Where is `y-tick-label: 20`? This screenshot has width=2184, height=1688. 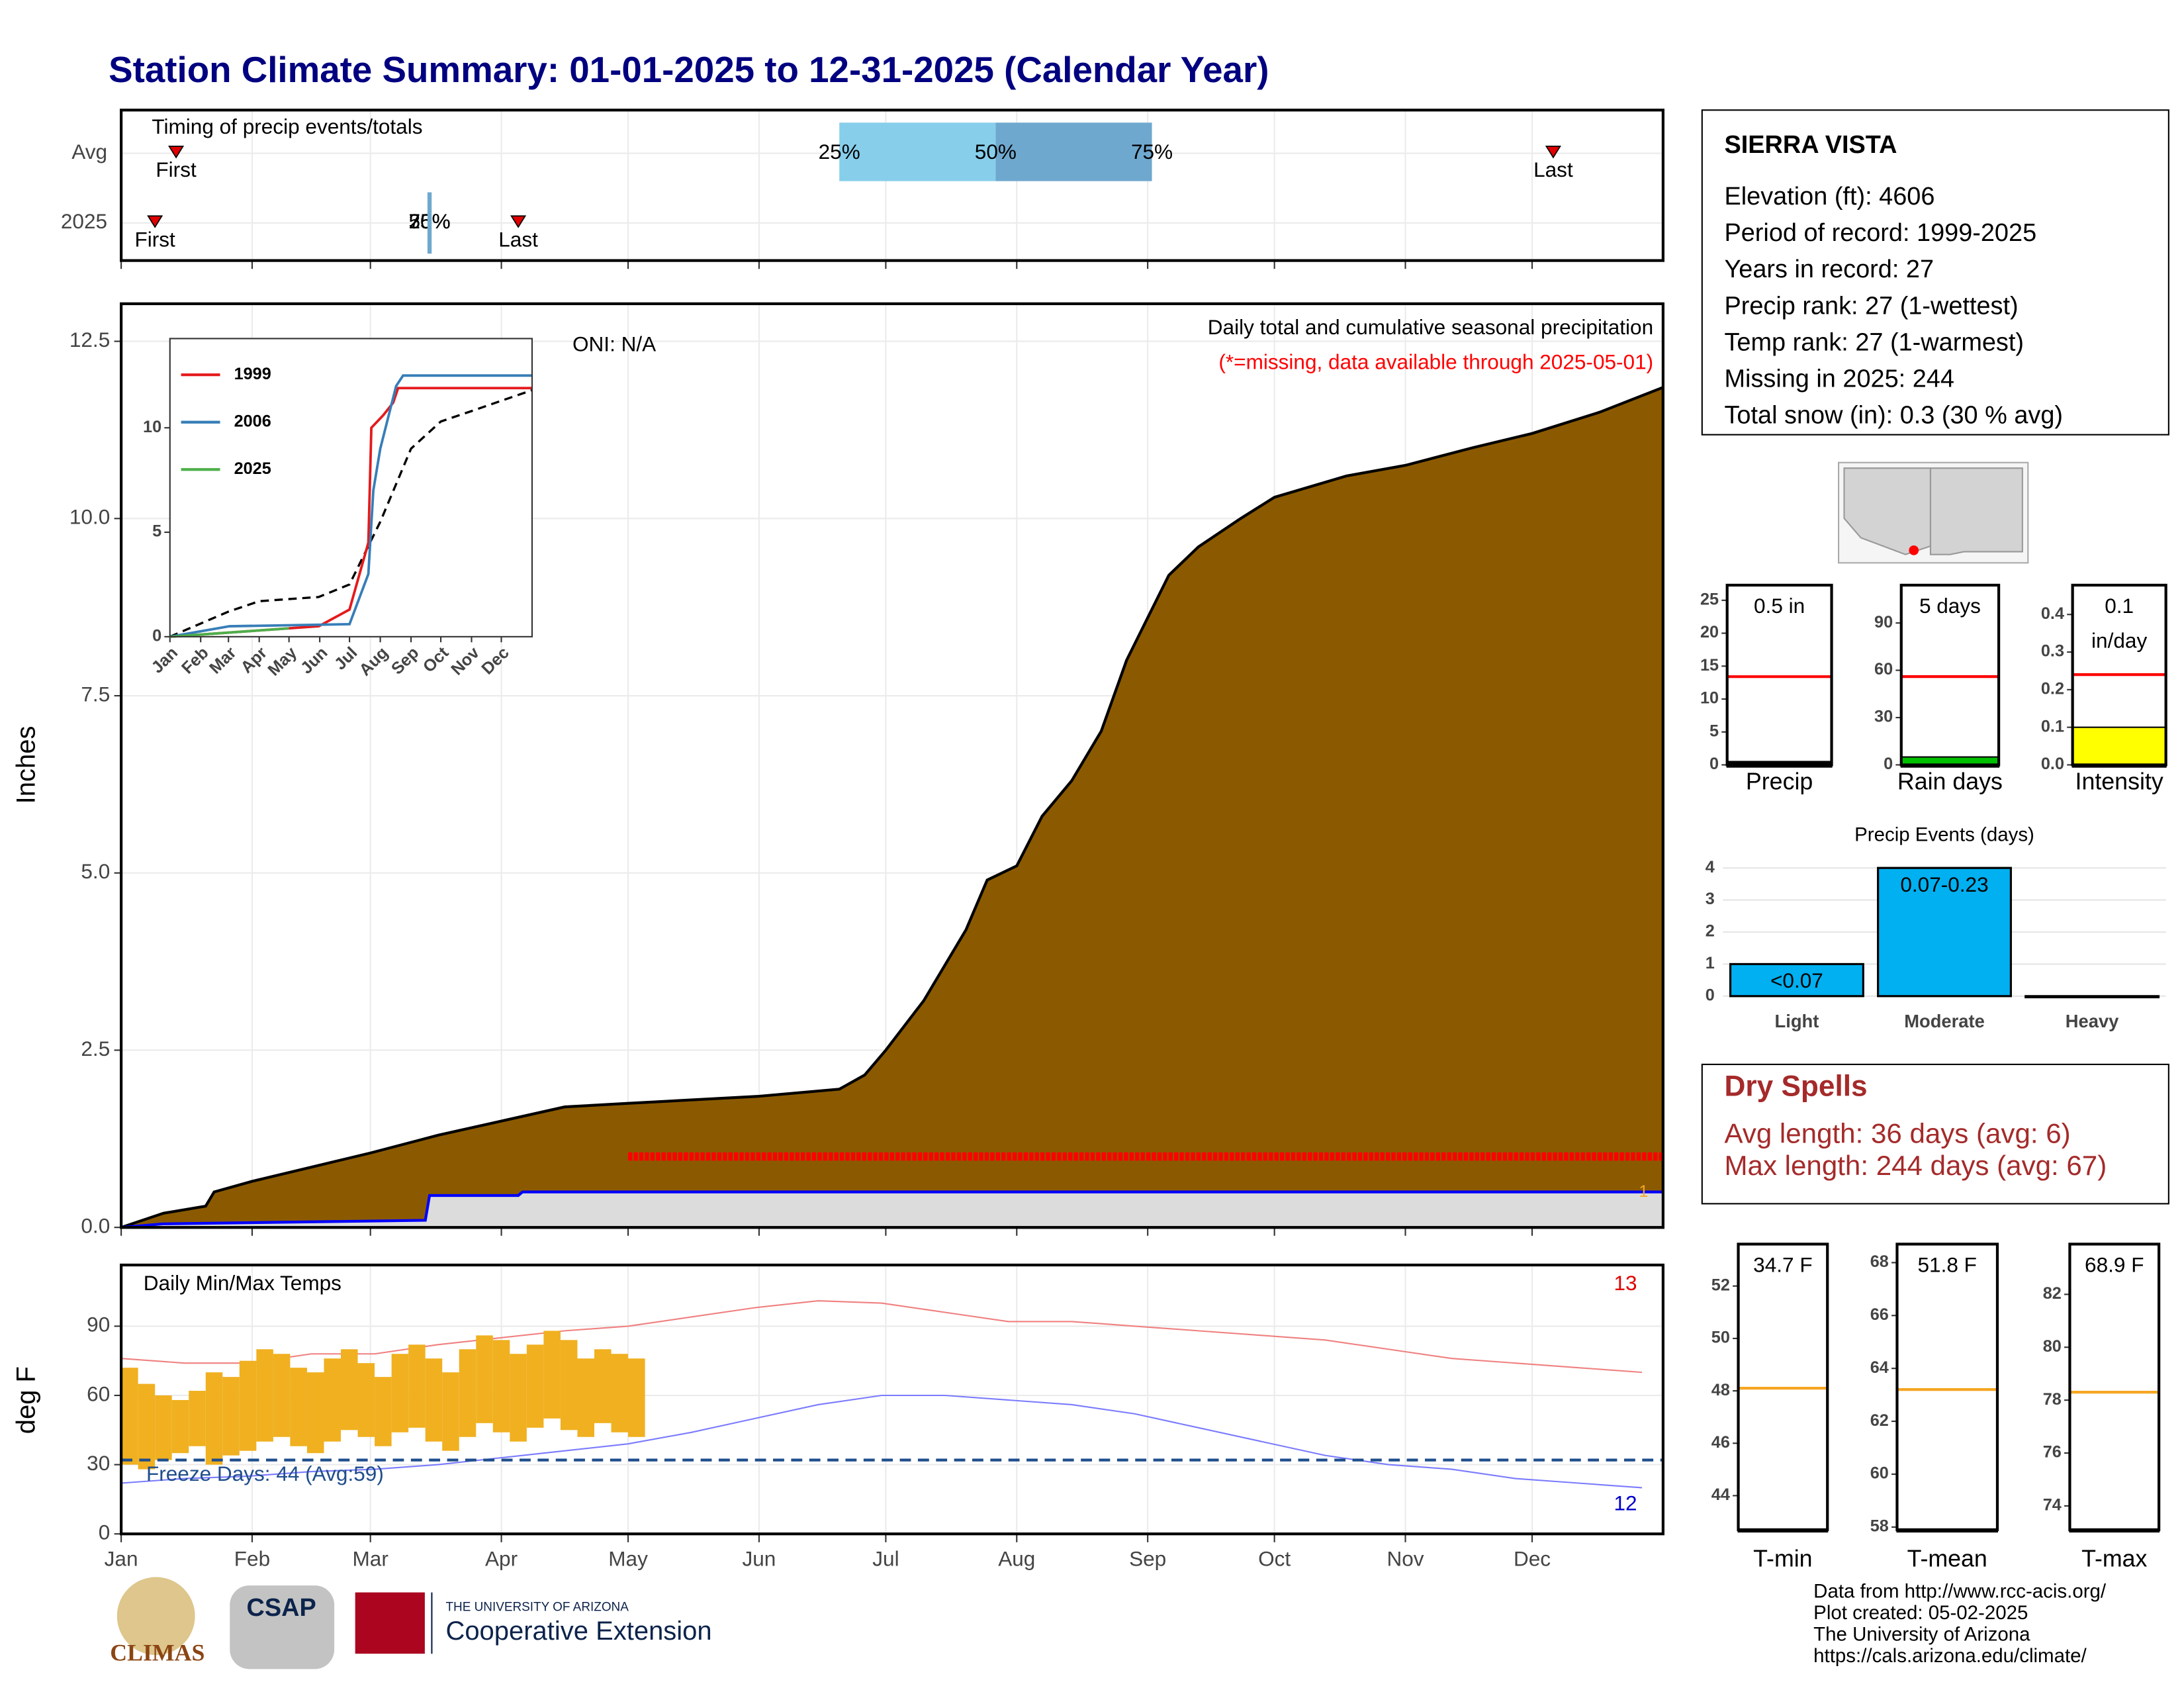
y-tick-label: 20 is located at coordinates (1709, 632).